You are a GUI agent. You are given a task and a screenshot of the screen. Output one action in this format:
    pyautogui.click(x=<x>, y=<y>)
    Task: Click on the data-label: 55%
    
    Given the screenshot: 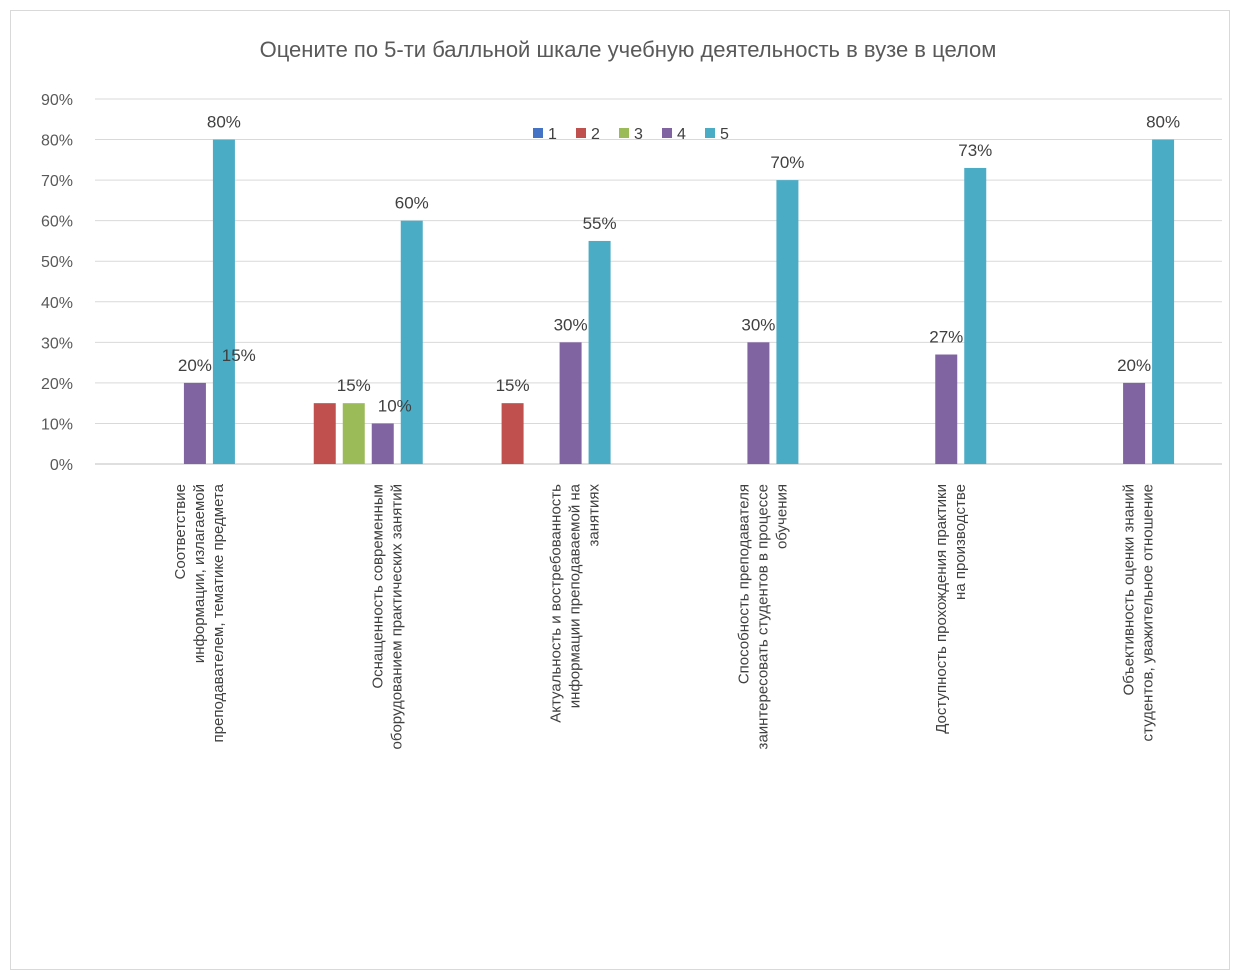 What is the action you would take?
    pyautogui.click(x=600, y=223)
    